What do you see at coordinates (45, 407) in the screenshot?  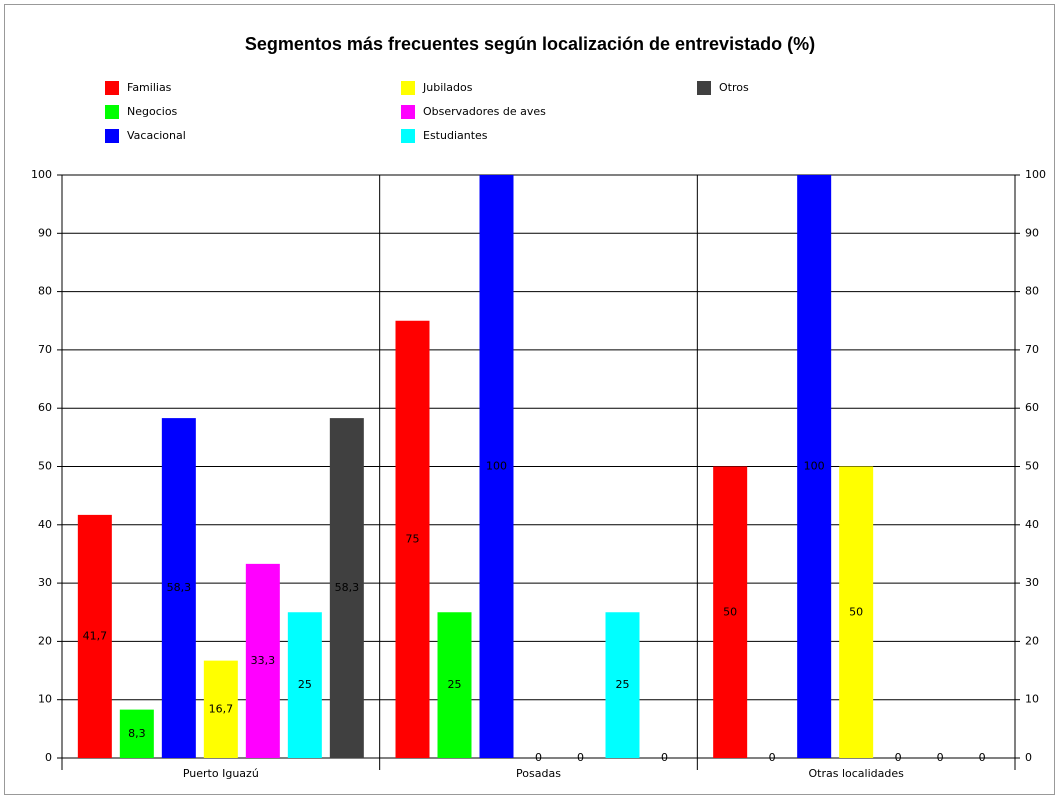 I see `y-tick-label: 60` at bounding box center [45, 407].